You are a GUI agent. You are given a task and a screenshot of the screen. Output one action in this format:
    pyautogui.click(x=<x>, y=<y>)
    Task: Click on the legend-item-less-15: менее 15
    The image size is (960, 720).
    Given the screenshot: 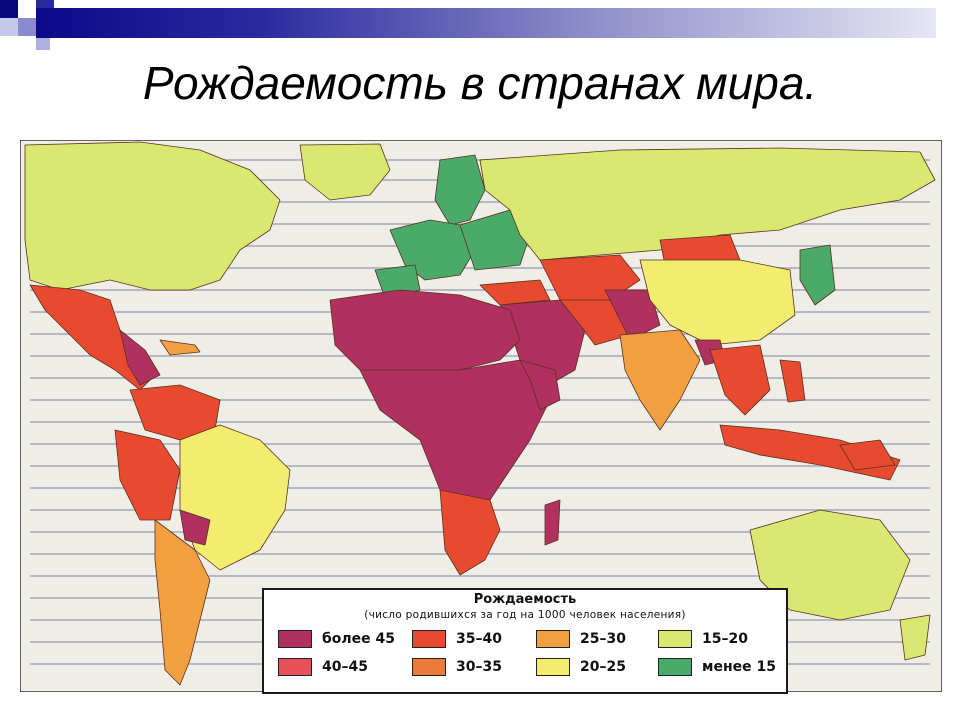 What is the action you would take?
    pyautogui.click(x=717, y=667)
    